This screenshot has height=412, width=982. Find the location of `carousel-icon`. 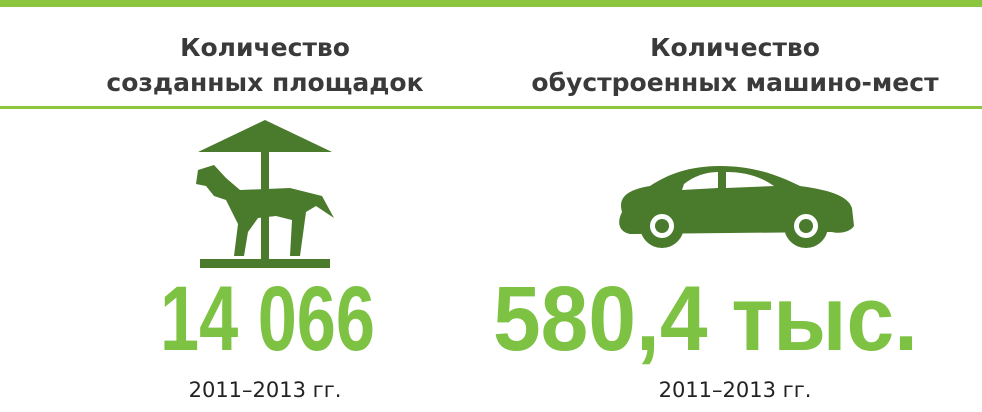

carousel-icon is located at coordinates (265, 194).